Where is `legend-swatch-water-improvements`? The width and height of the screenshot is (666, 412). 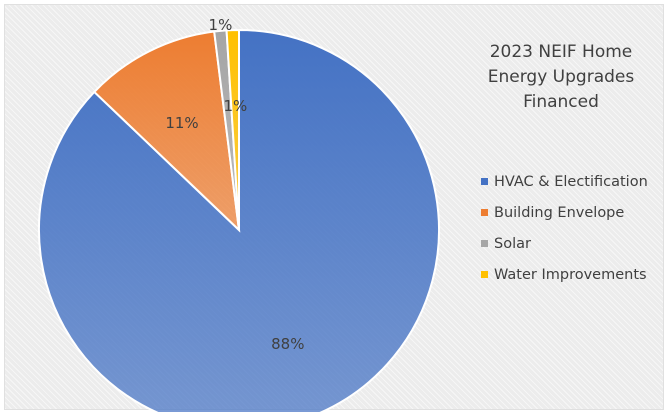
legend-swatch-water-improvements is located at coordinates (484, 274).